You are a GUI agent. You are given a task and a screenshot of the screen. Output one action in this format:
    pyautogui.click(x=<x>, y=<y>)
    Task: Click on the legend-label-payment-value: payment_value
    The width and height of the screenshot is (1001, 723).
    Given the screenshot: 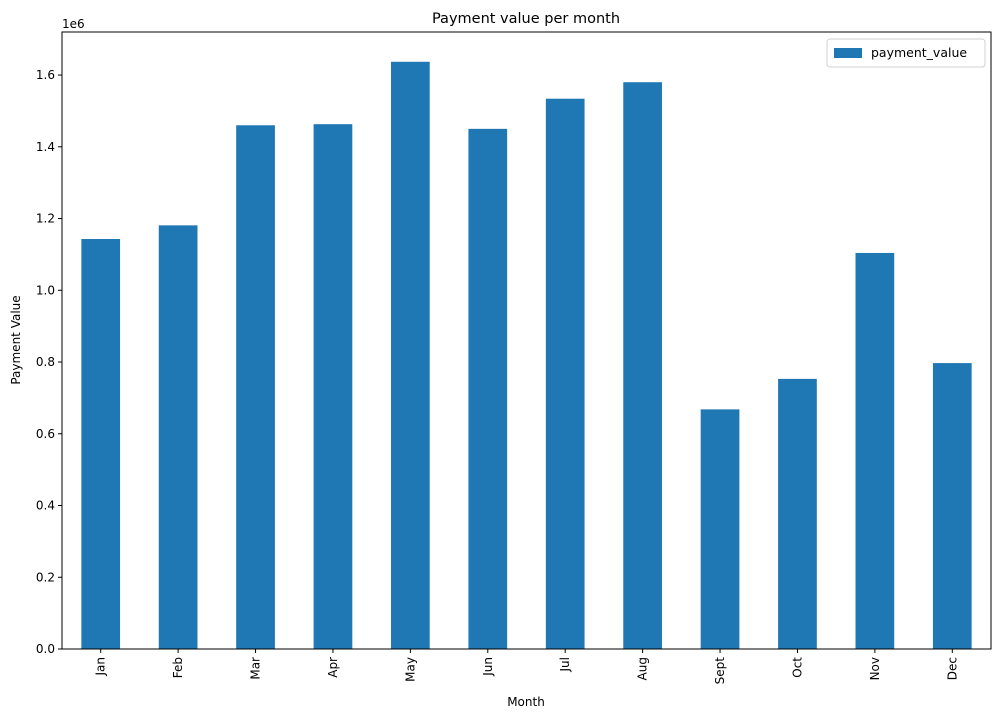 What is the action you would take?
    pyautogui.click(x=919, y=52)
    